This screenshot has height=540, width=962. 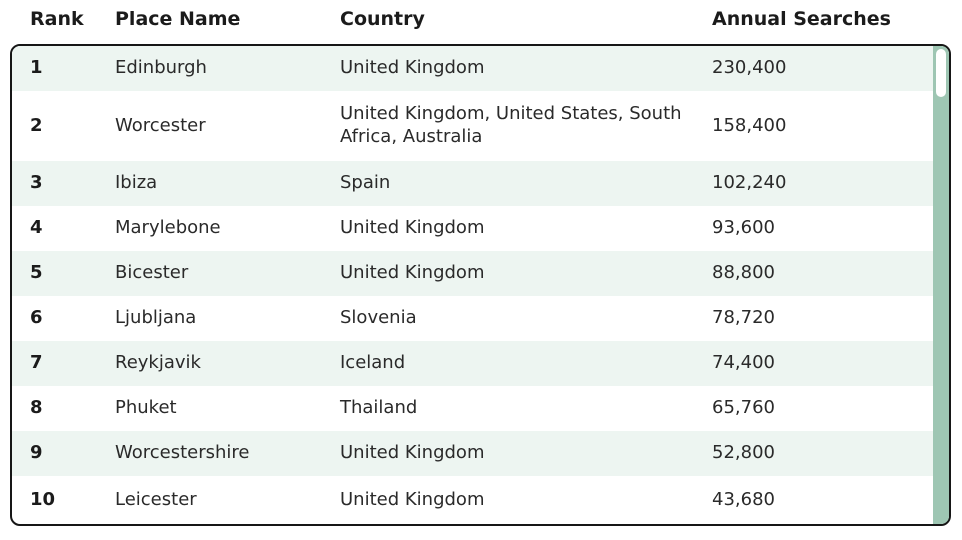 I want to click on searches-cell: 78,720, so click(x=743, y=318).